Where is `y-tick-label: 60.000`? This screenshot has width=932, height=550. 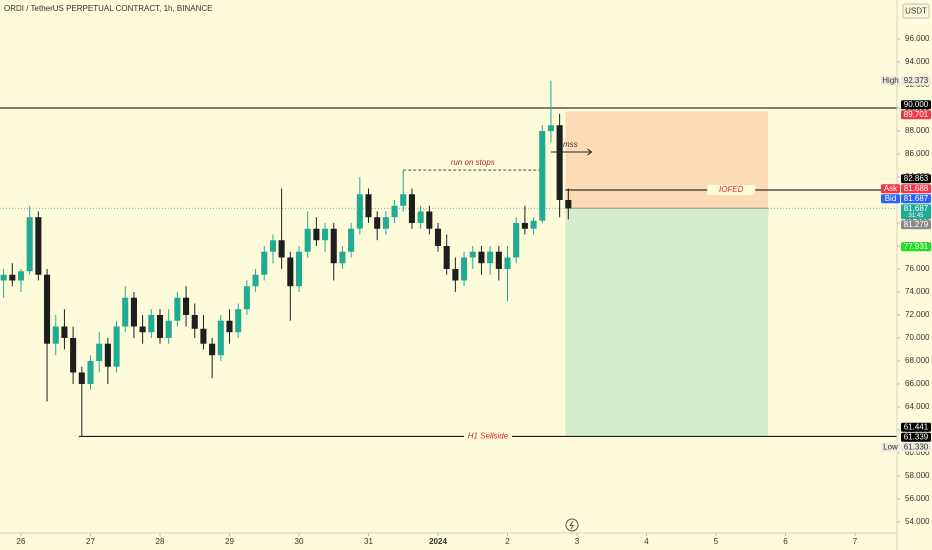 y-tick-label: 60.000 is located at coordinates (917, 452).